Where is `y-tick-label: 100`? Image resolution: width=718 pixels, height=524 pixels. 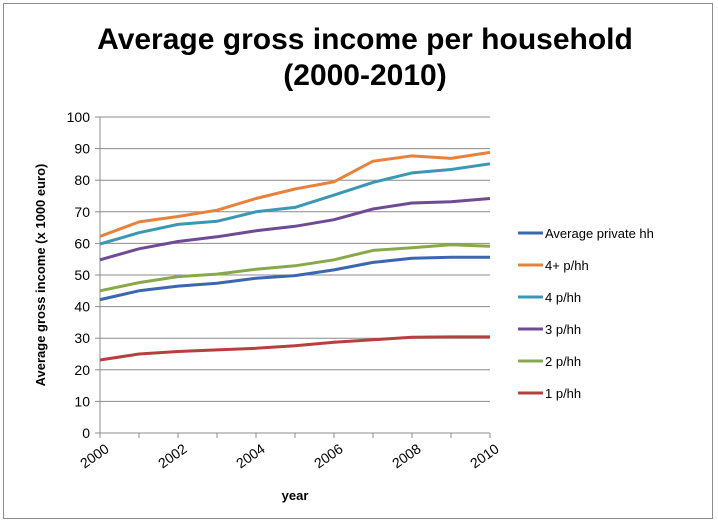 y-tick-label: 100 is located at coordinates (79, 117).